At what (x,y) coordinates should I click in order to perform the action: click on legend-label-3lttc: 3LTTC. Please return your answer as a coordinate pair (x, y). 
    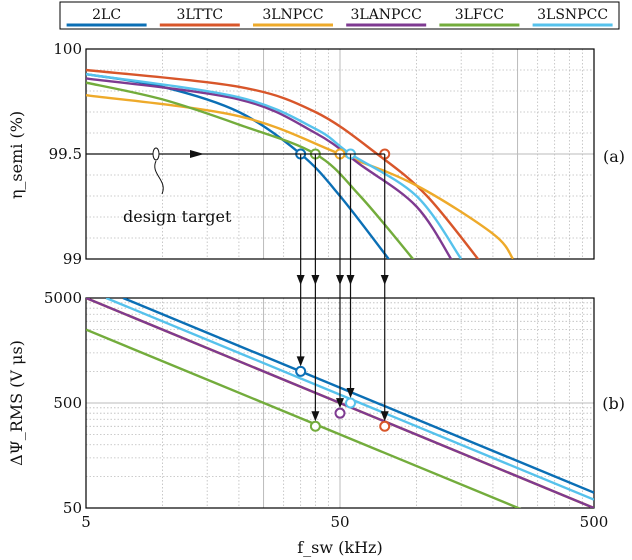
    Looking at the image, I should click on (199, 15).